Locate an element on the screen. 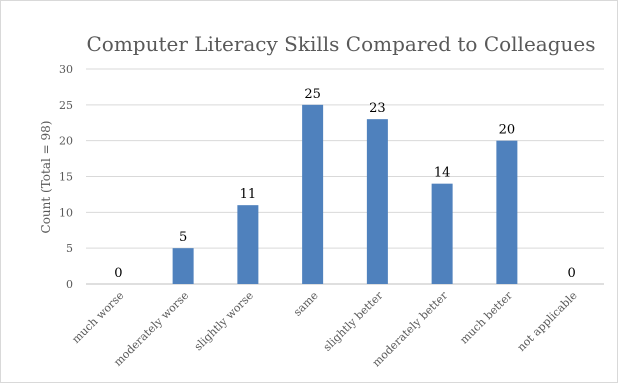 The image size is (618, 384). data-label: 14 is located at coordinates (442, 173).